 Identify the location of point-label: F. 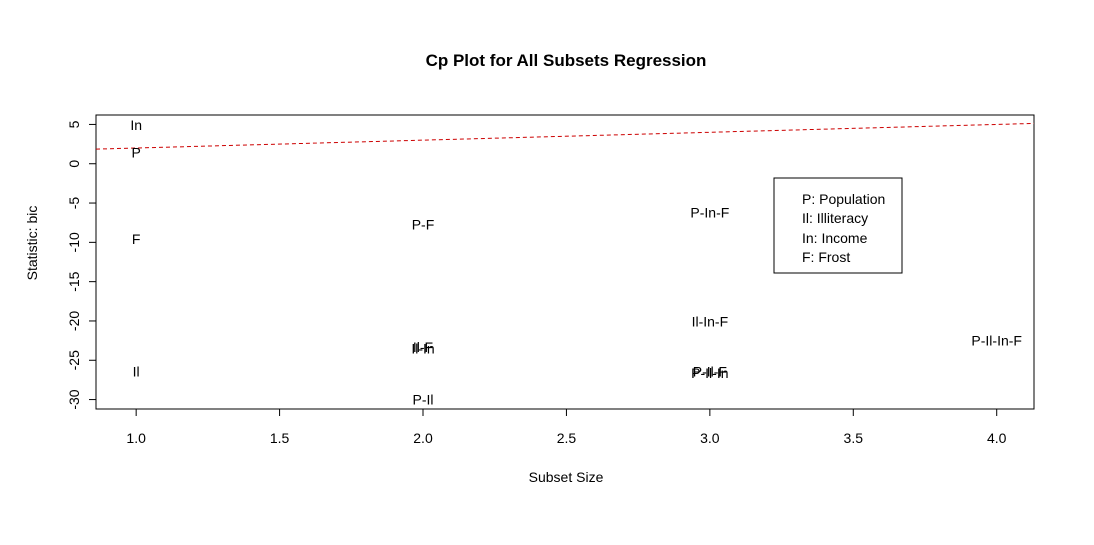
(136, 239).